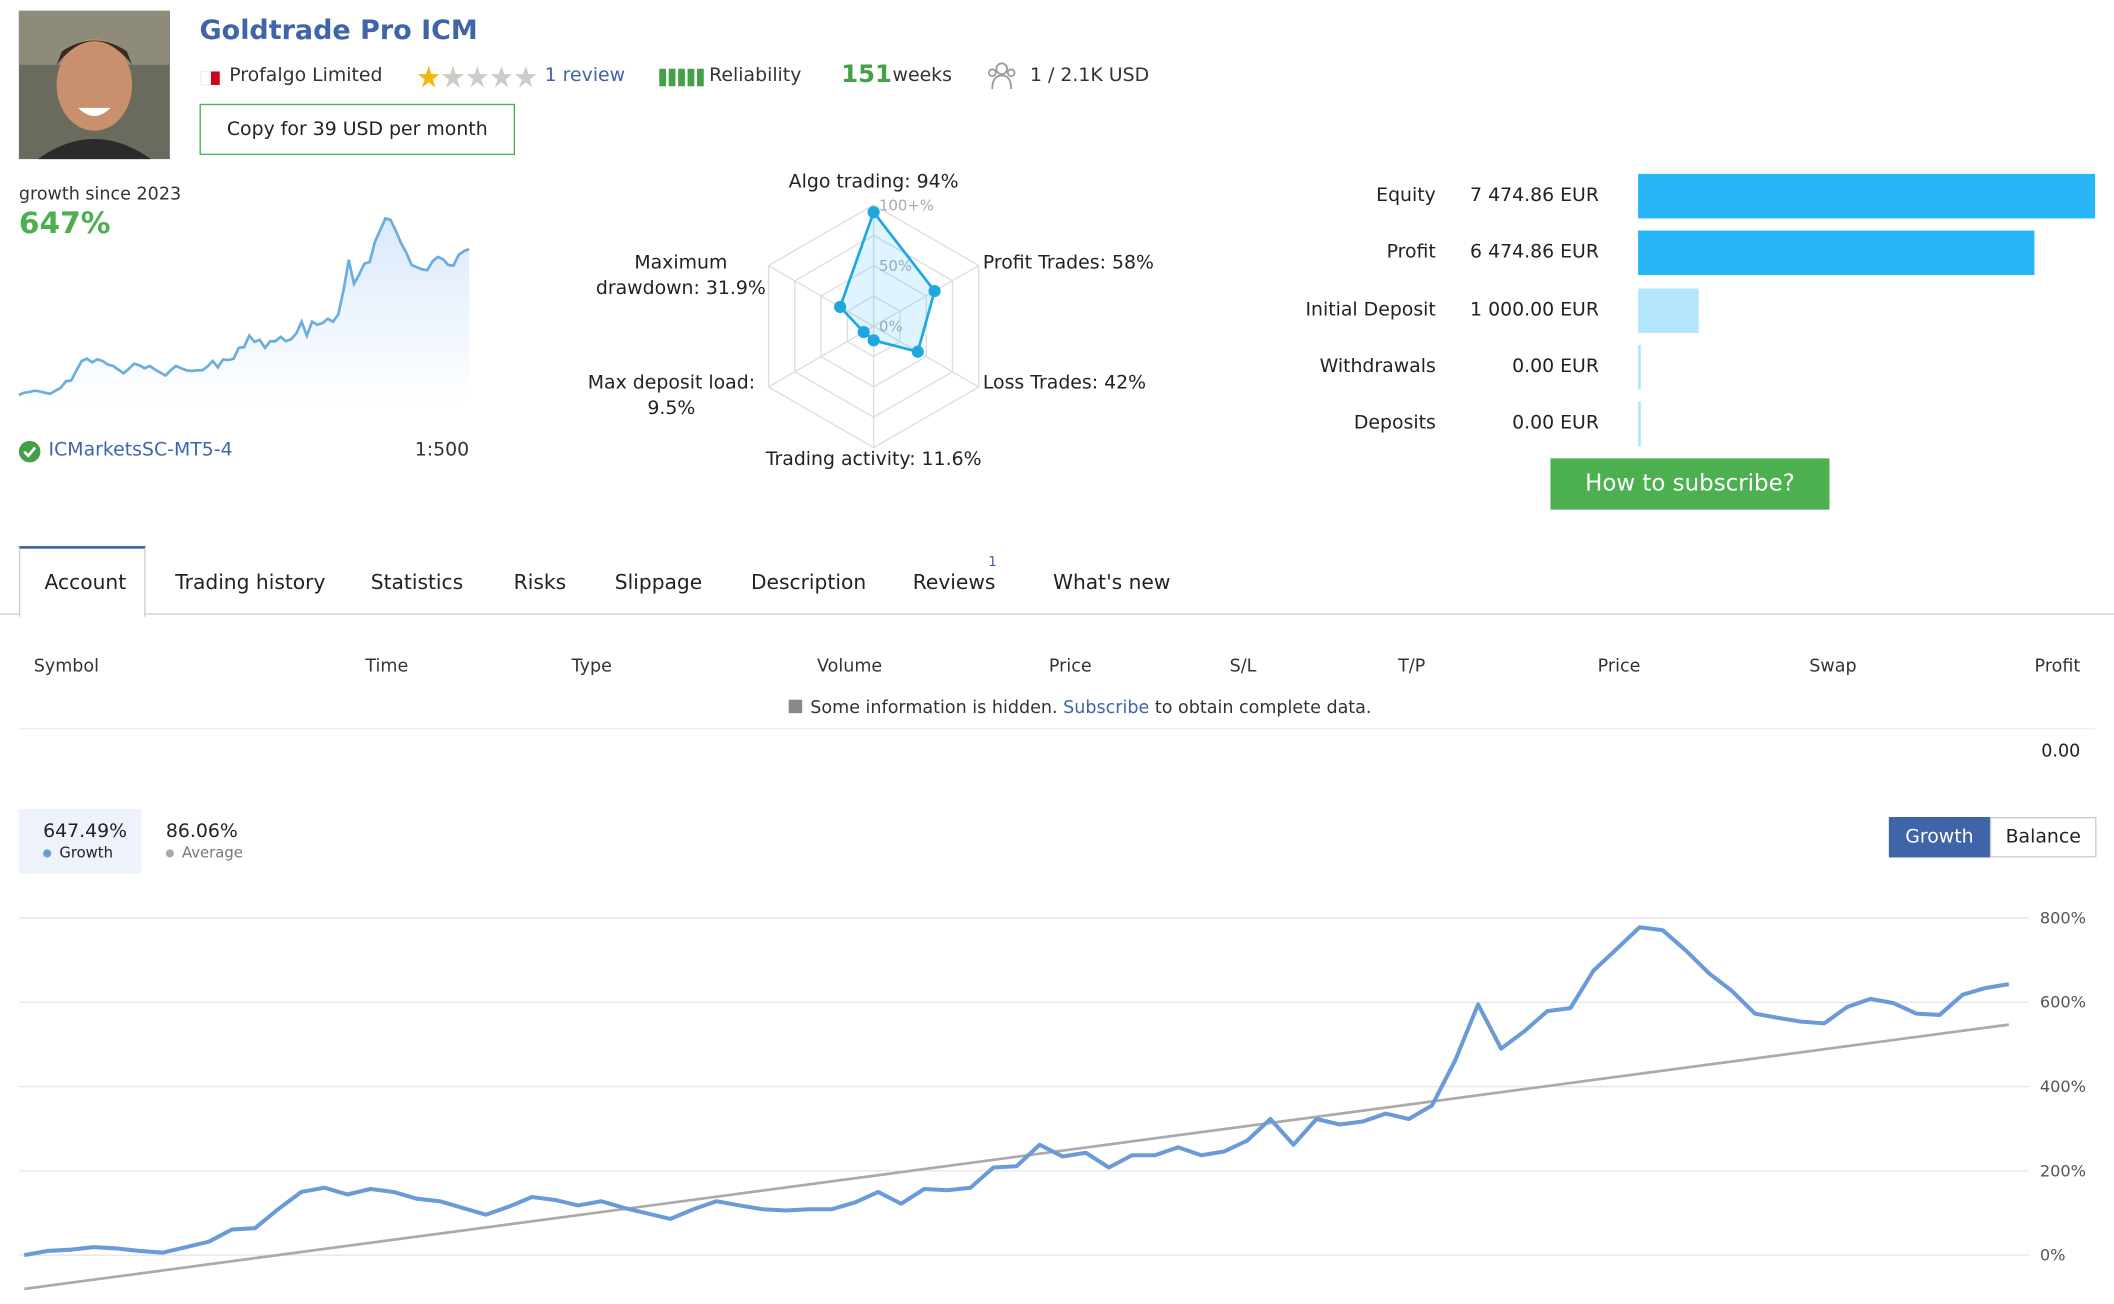 This screenshot has width=2114, height=1304. What do you see at coordinates (86, 852) in the screenshot?
I see `legend-label: Growth` at bounding box center [86, 852].